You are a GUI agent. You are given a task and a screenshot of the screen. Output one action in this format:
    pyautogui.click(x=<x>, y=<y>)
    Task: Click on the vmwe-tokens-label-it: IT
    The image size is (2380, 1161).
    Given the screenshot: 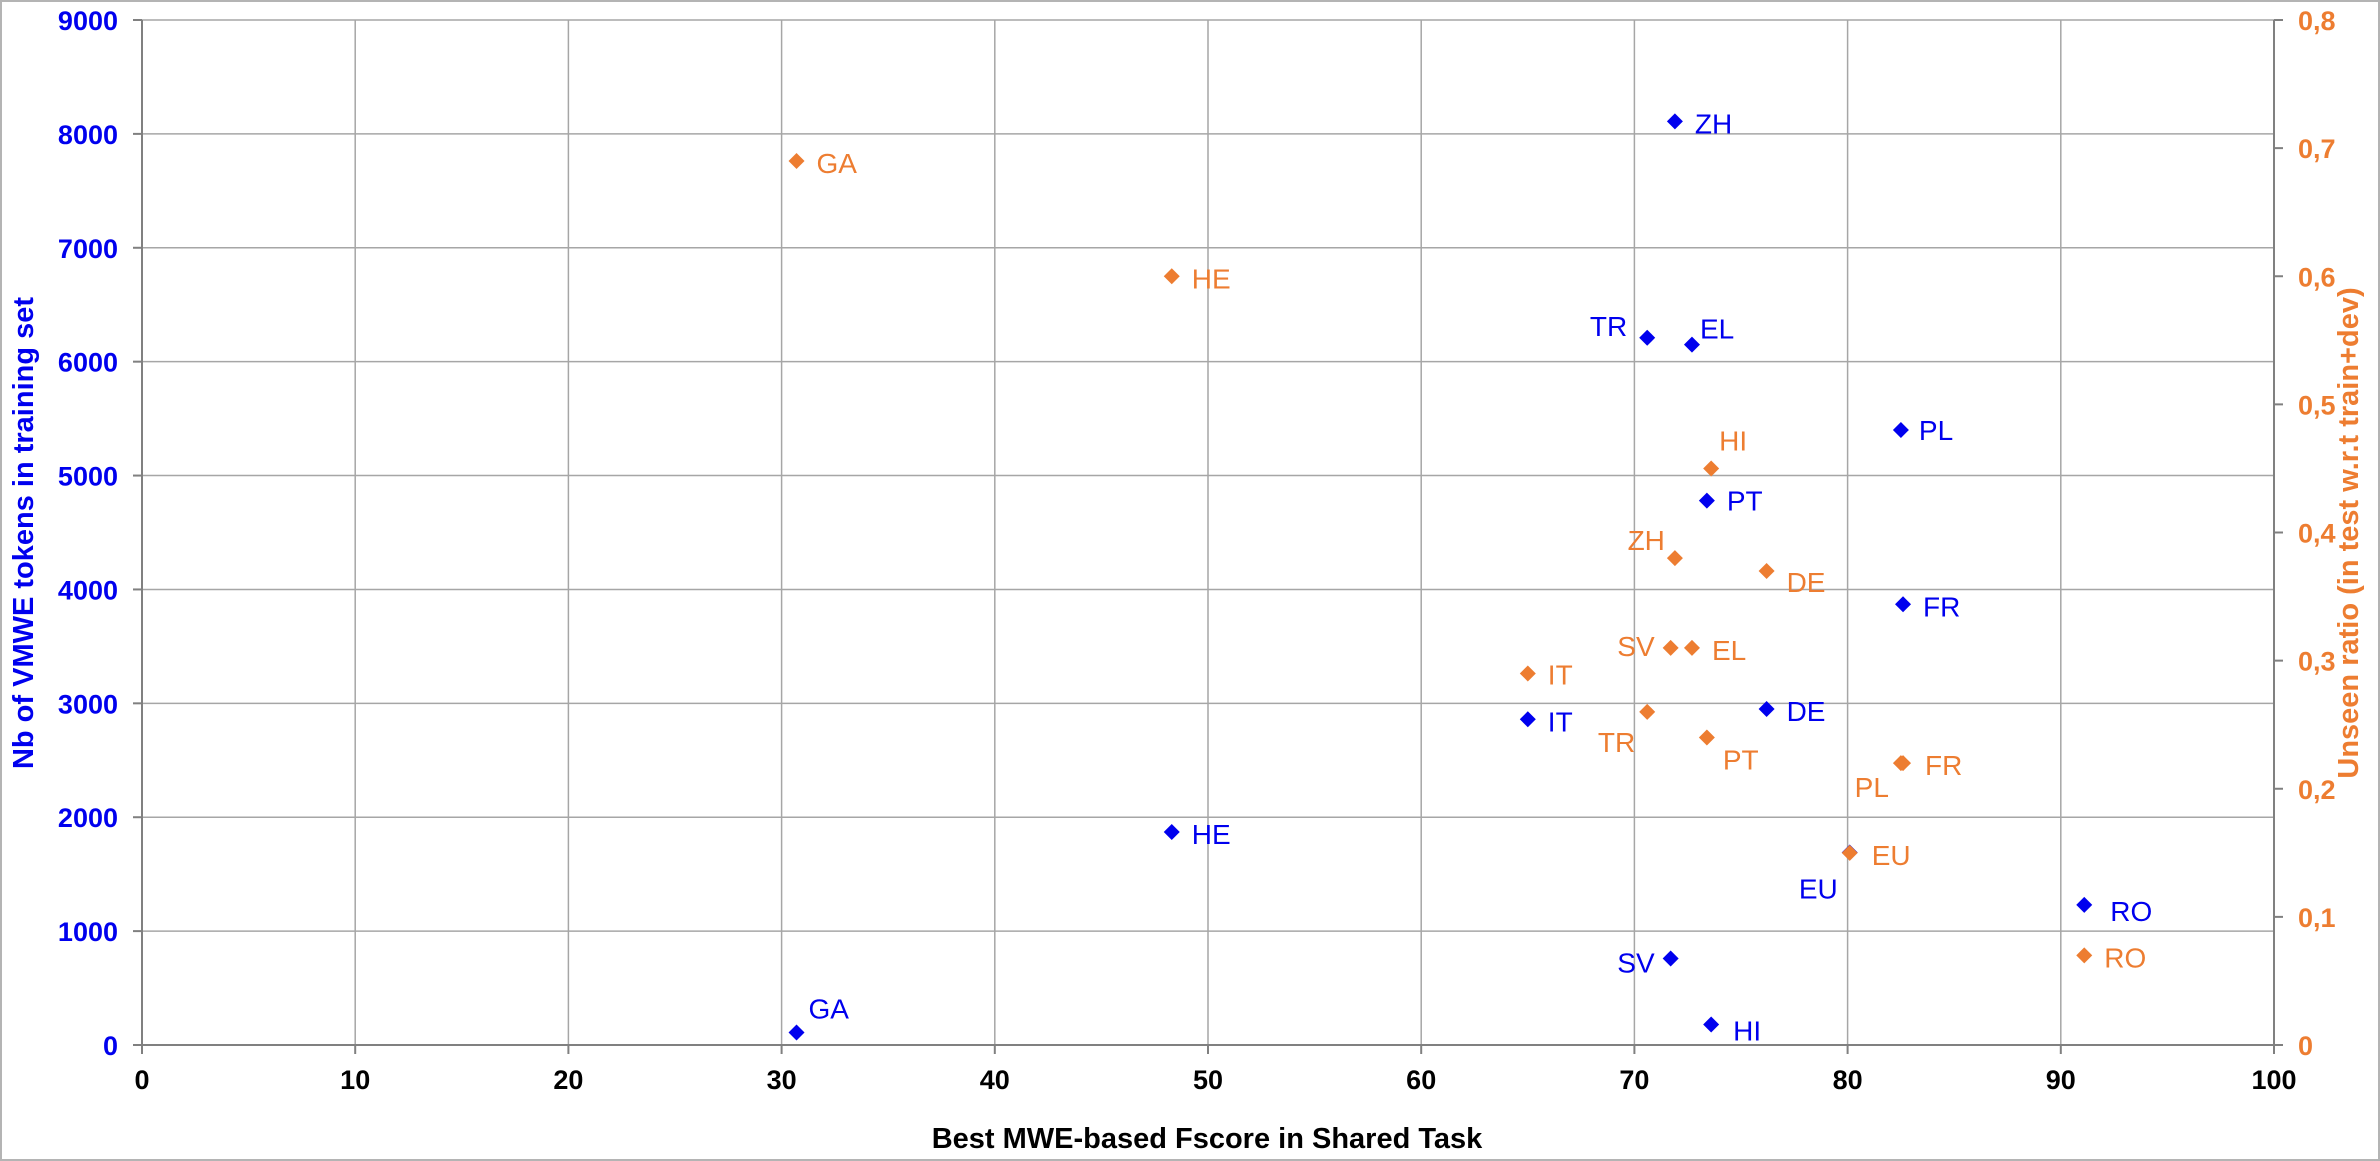 What is the action you would take?
    pyautogui.click(x=1560, y=721)
    